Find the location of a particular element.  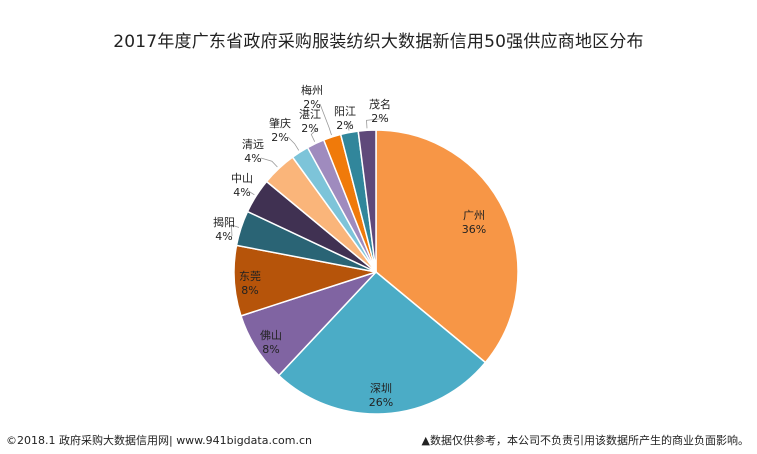

slice-value-1: 26% is located at coordinates (381, 402).